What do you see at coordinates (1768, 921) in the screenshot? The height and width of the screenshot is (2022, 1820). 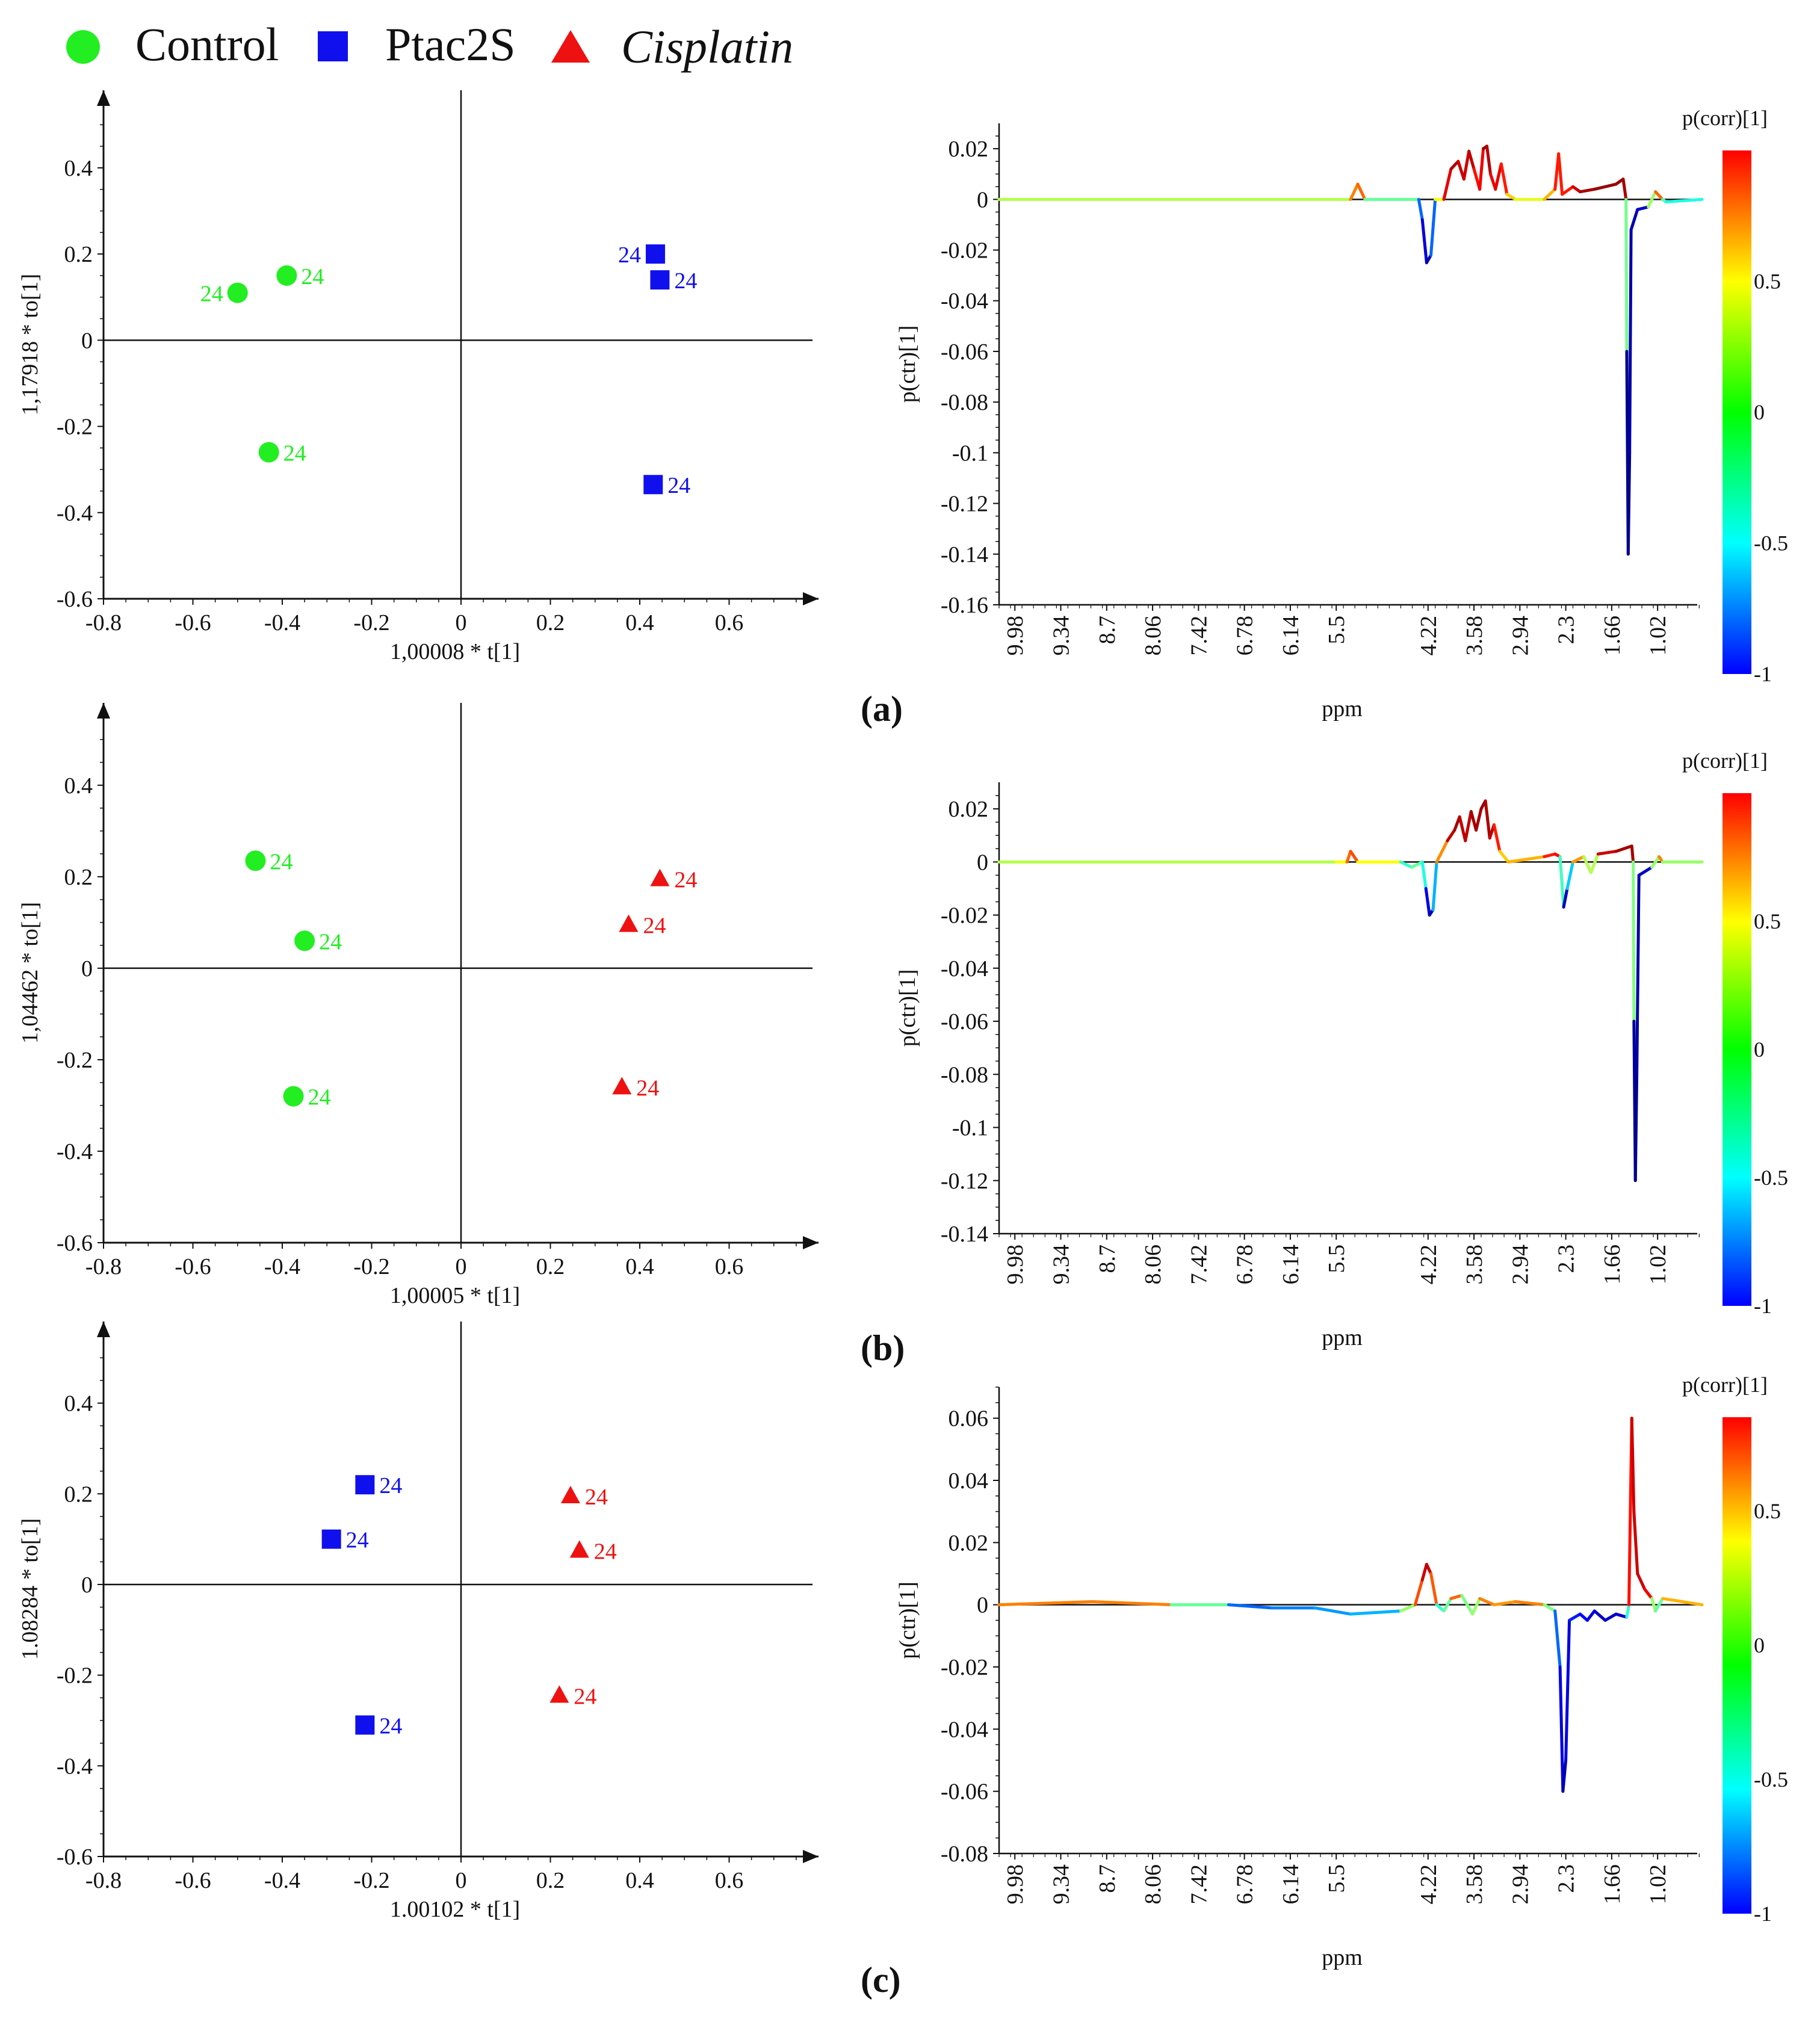 I see `colorbar-tick-label: 0.5` at bounding box center [1768, 921].